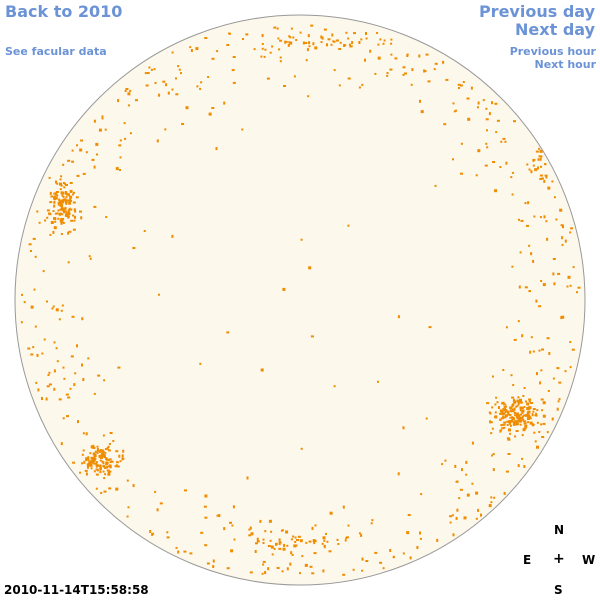  Describe the element at coordinates (76, 590) in the screenshot. I see `observation-timestamp: 2010-11-14T15:58:58` at that location.